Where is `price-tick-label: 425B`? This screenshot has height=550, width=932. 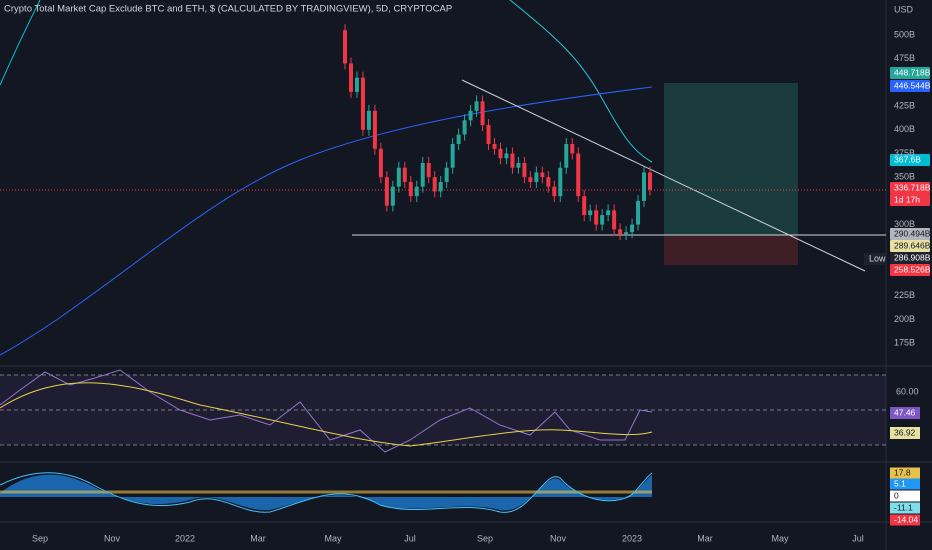
price-tick-label: 425B is located at coordinates (904, 105).